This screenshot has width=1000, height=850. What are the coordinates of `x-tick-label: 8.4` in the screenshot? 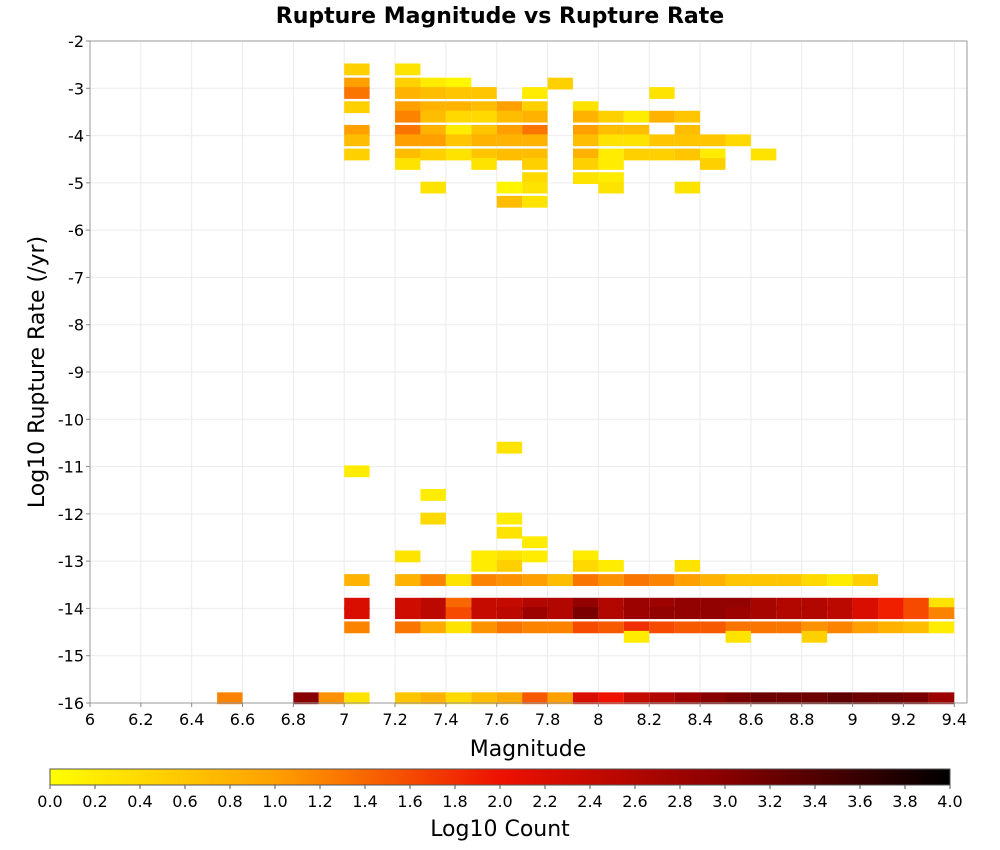 It's located at (699, 719).